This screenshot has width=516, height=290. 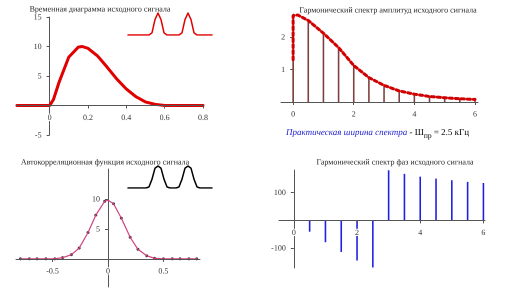 What do you see at coordinates (283, 69) in the screenshot?
I see `y-tick-label: 1` at bounding box center [283, 69].